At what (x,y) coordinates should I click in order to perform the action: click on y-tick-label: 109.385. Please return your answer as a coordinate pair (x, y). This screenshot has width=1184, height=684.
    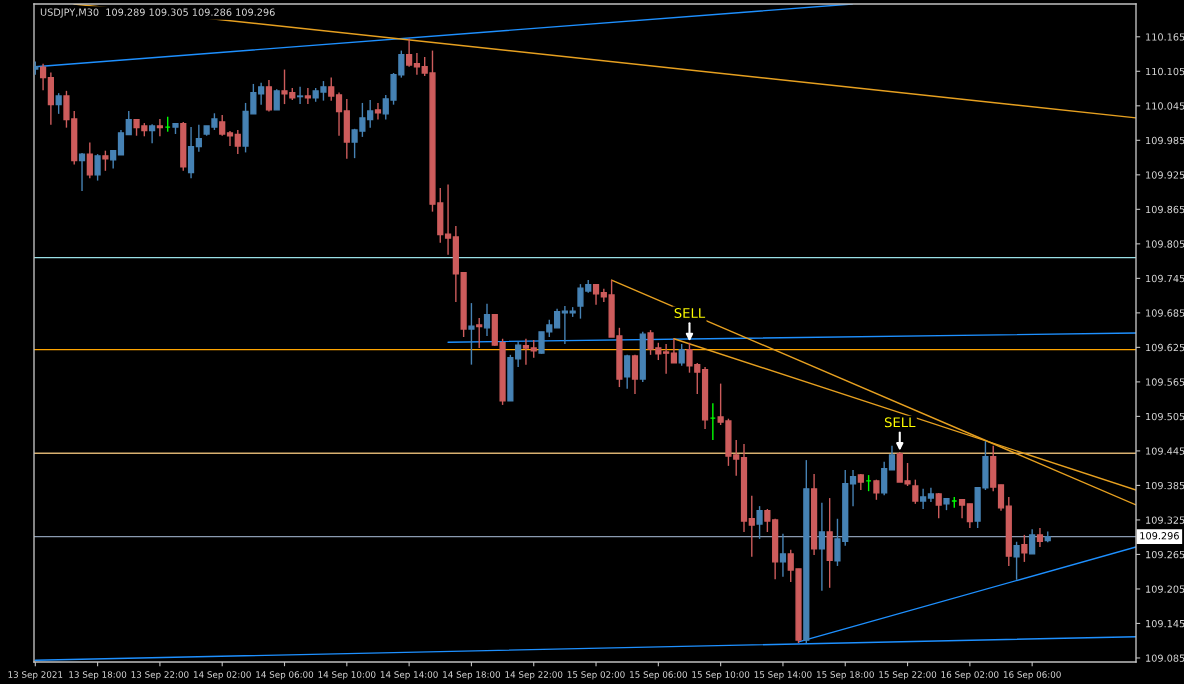
    Looking at the image, I should click on (1165, 485).